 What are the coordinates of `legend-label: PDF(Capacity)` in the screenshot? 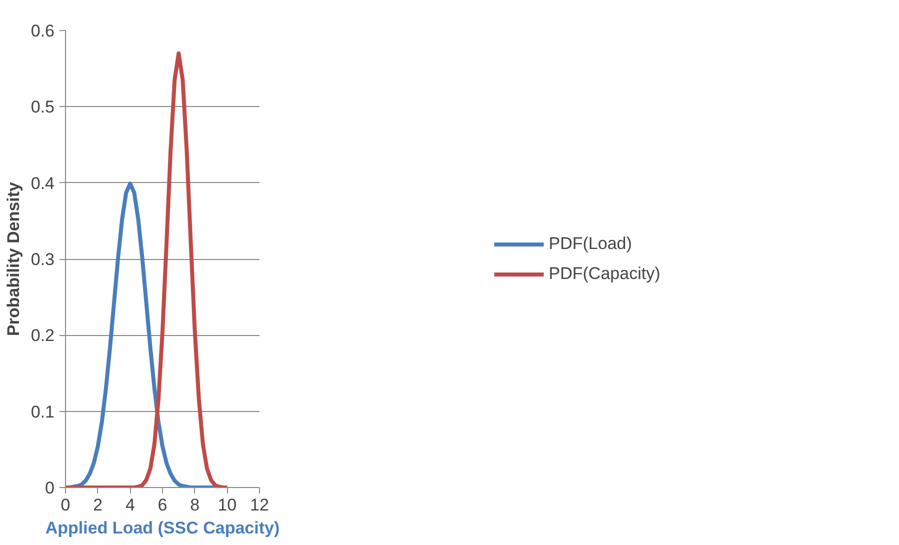 It's located at (604, 274).